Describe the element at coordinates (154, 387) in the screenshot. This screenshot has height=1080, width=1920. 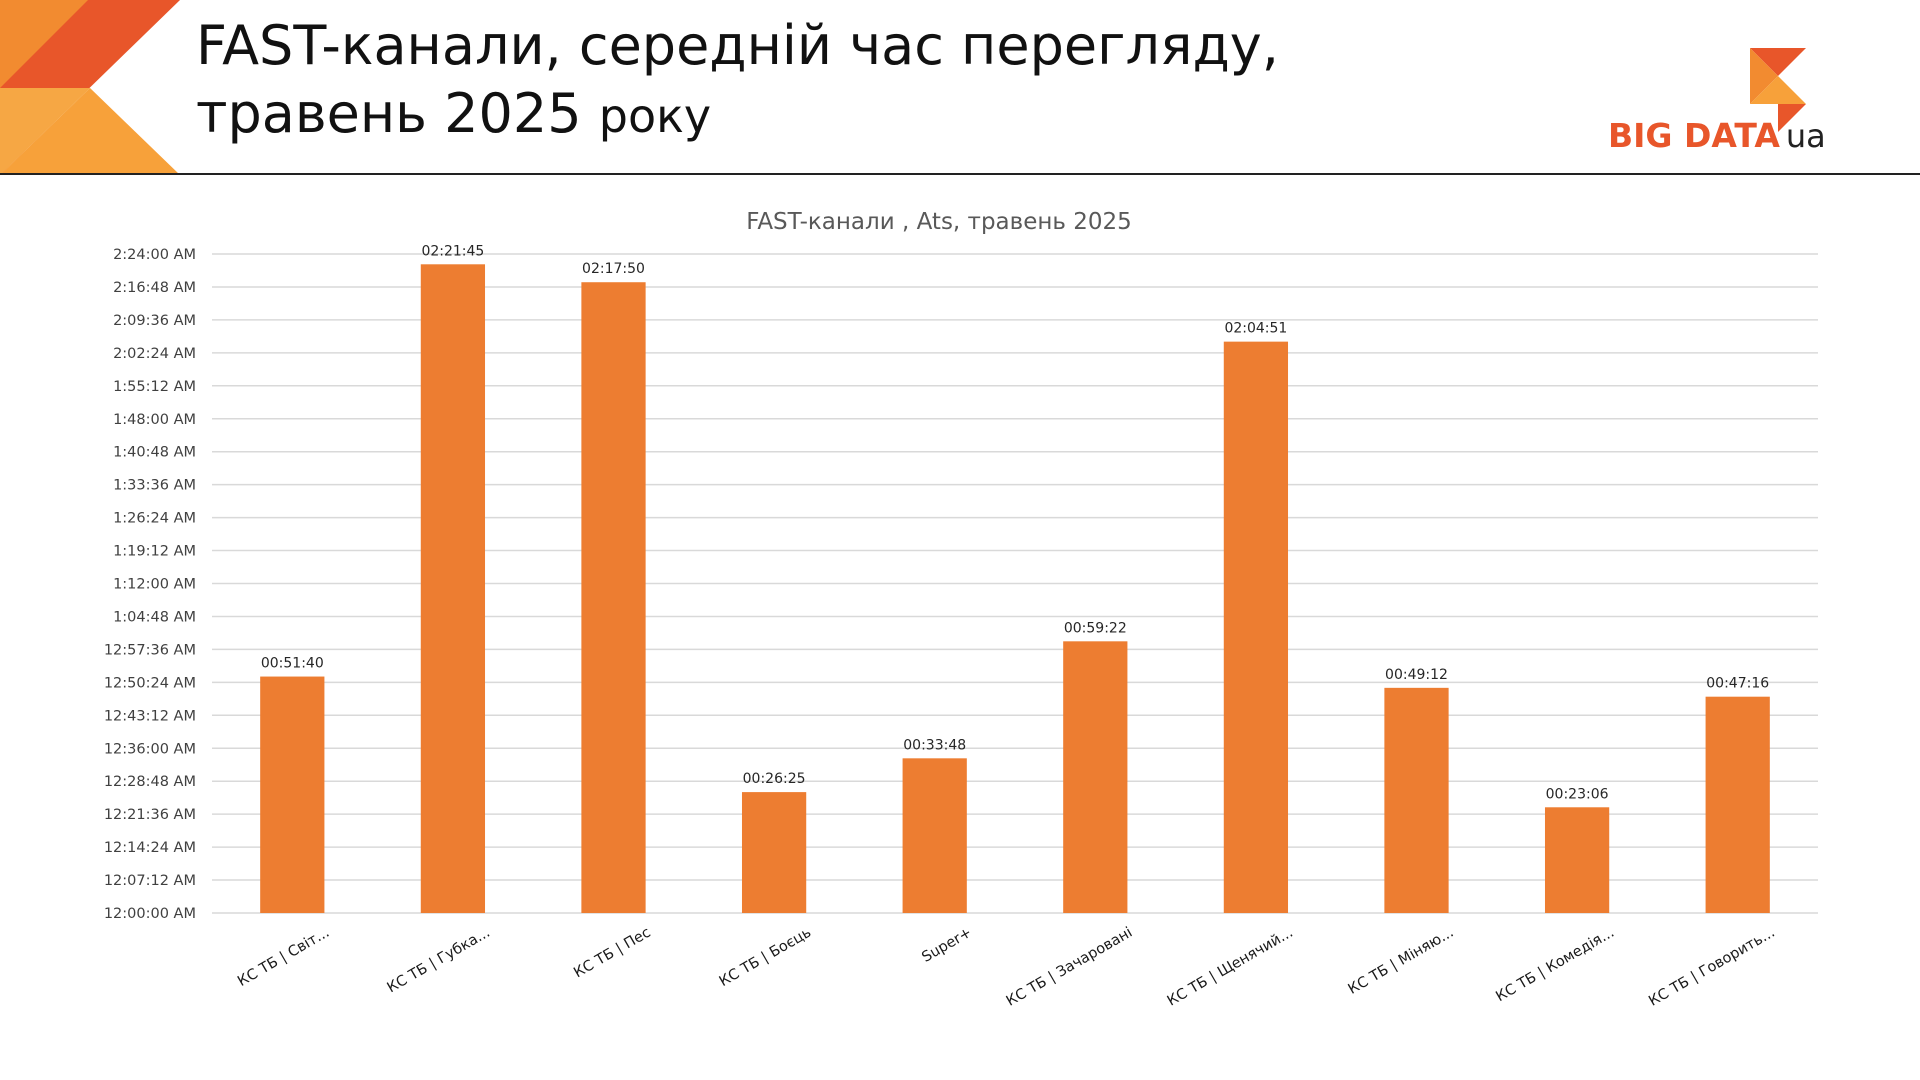
I see `y-tick-label: 1:55:12 AM` at that location.